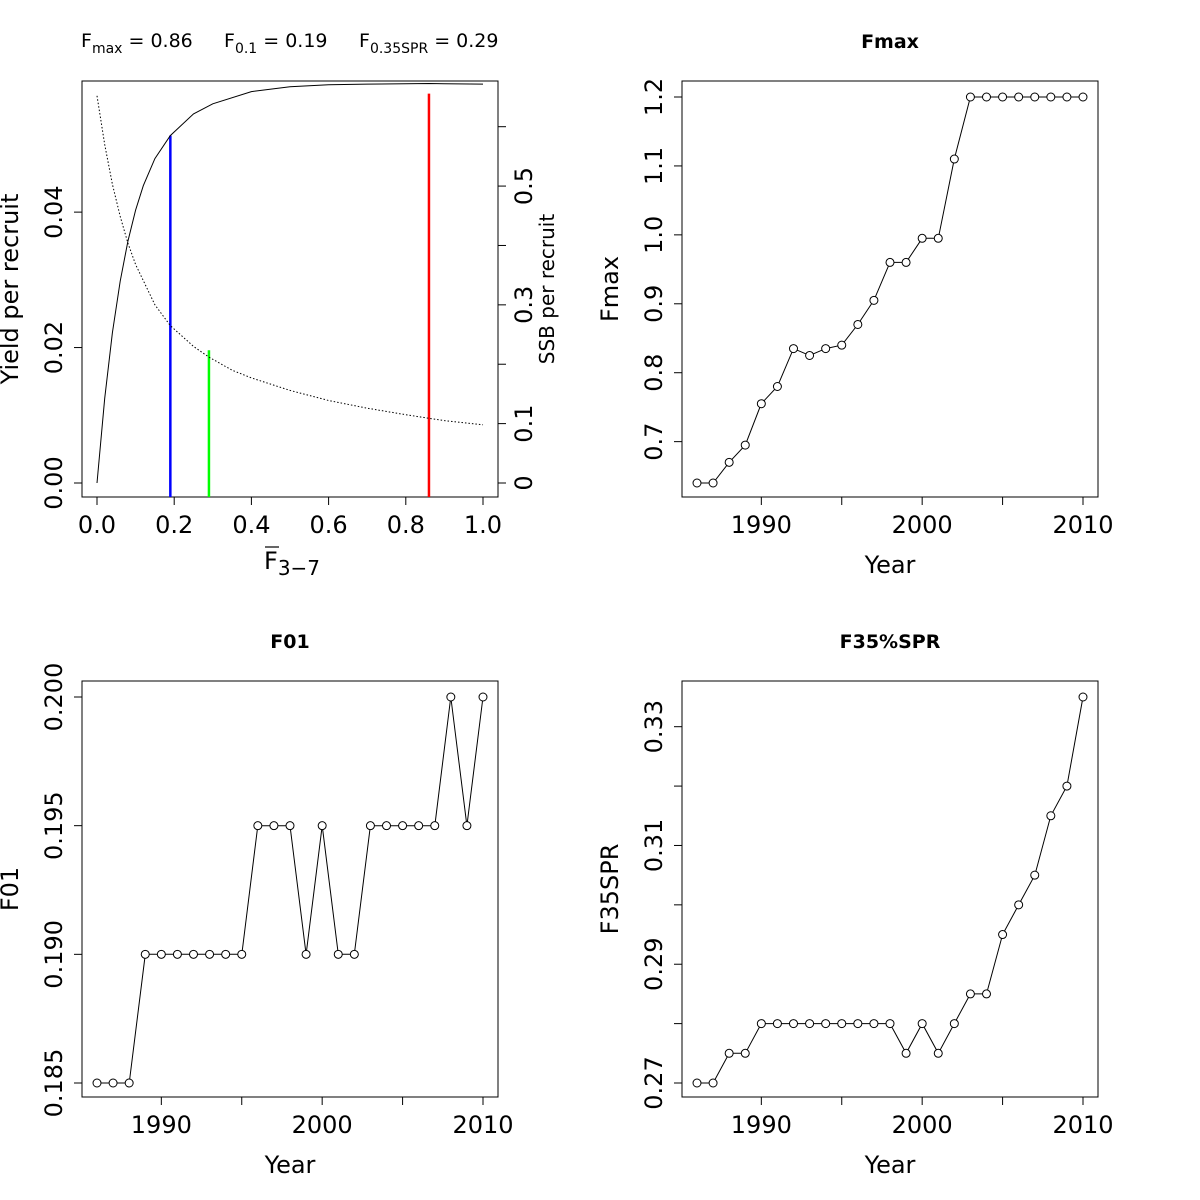 This screenshot has width=1200, height=1200. I want to click on f01-x-axis: 1990 2000 2010, so click(322, 1117).